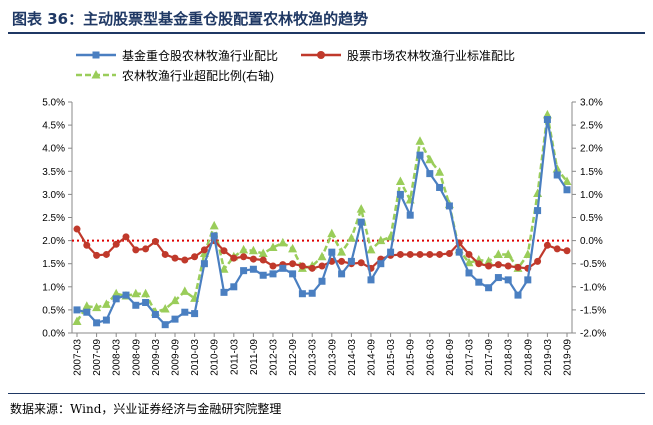 This screenshot has height=425, width=653. I want to click on x-tick-label: 2015-09, so click(411, 357).